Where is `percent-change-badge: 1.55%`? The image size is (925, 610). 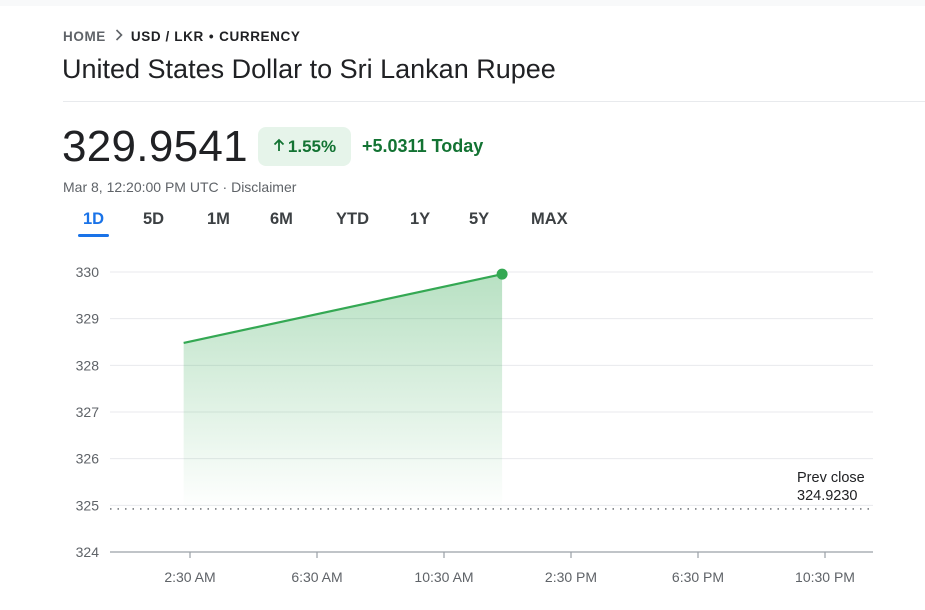
percent-change-badge: 1.55% is located at coordinates (304, 146).